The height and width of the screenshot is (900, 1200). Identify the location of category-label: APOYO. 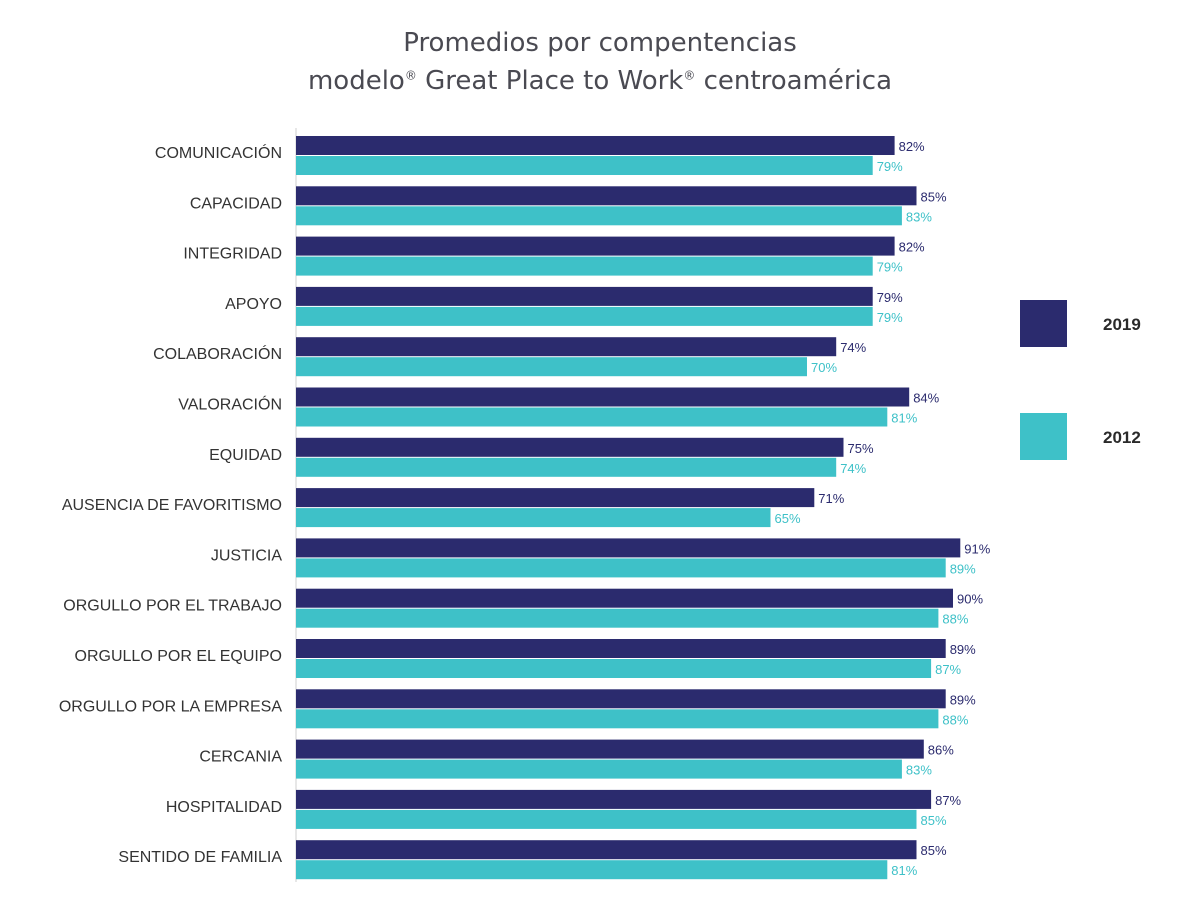
(253, 304).